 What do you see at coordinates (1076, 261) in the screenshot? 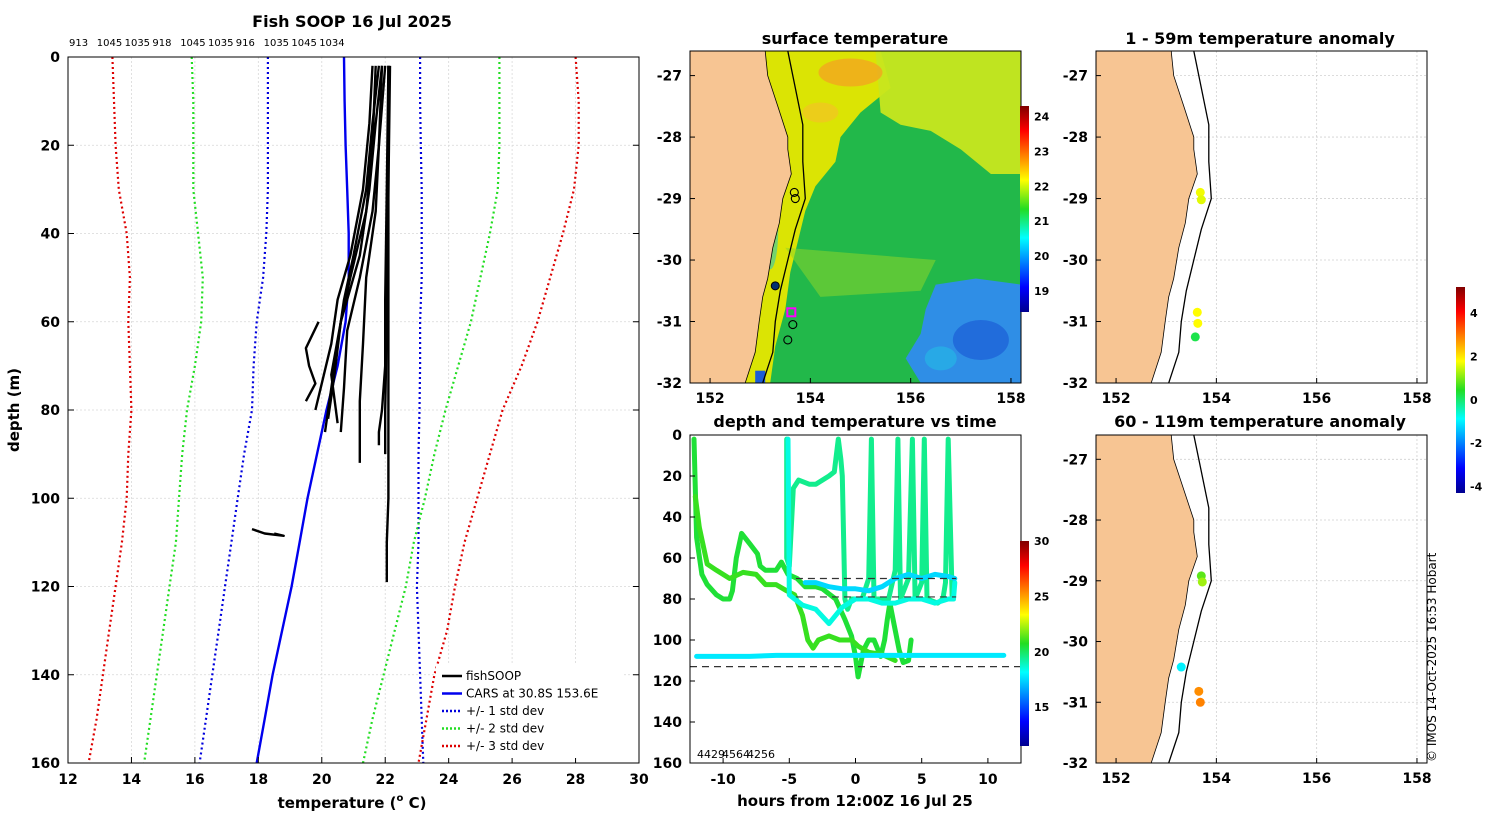
I see `anomaly-shallow-ytick-label: -30` at bounding box center [1076, 261].